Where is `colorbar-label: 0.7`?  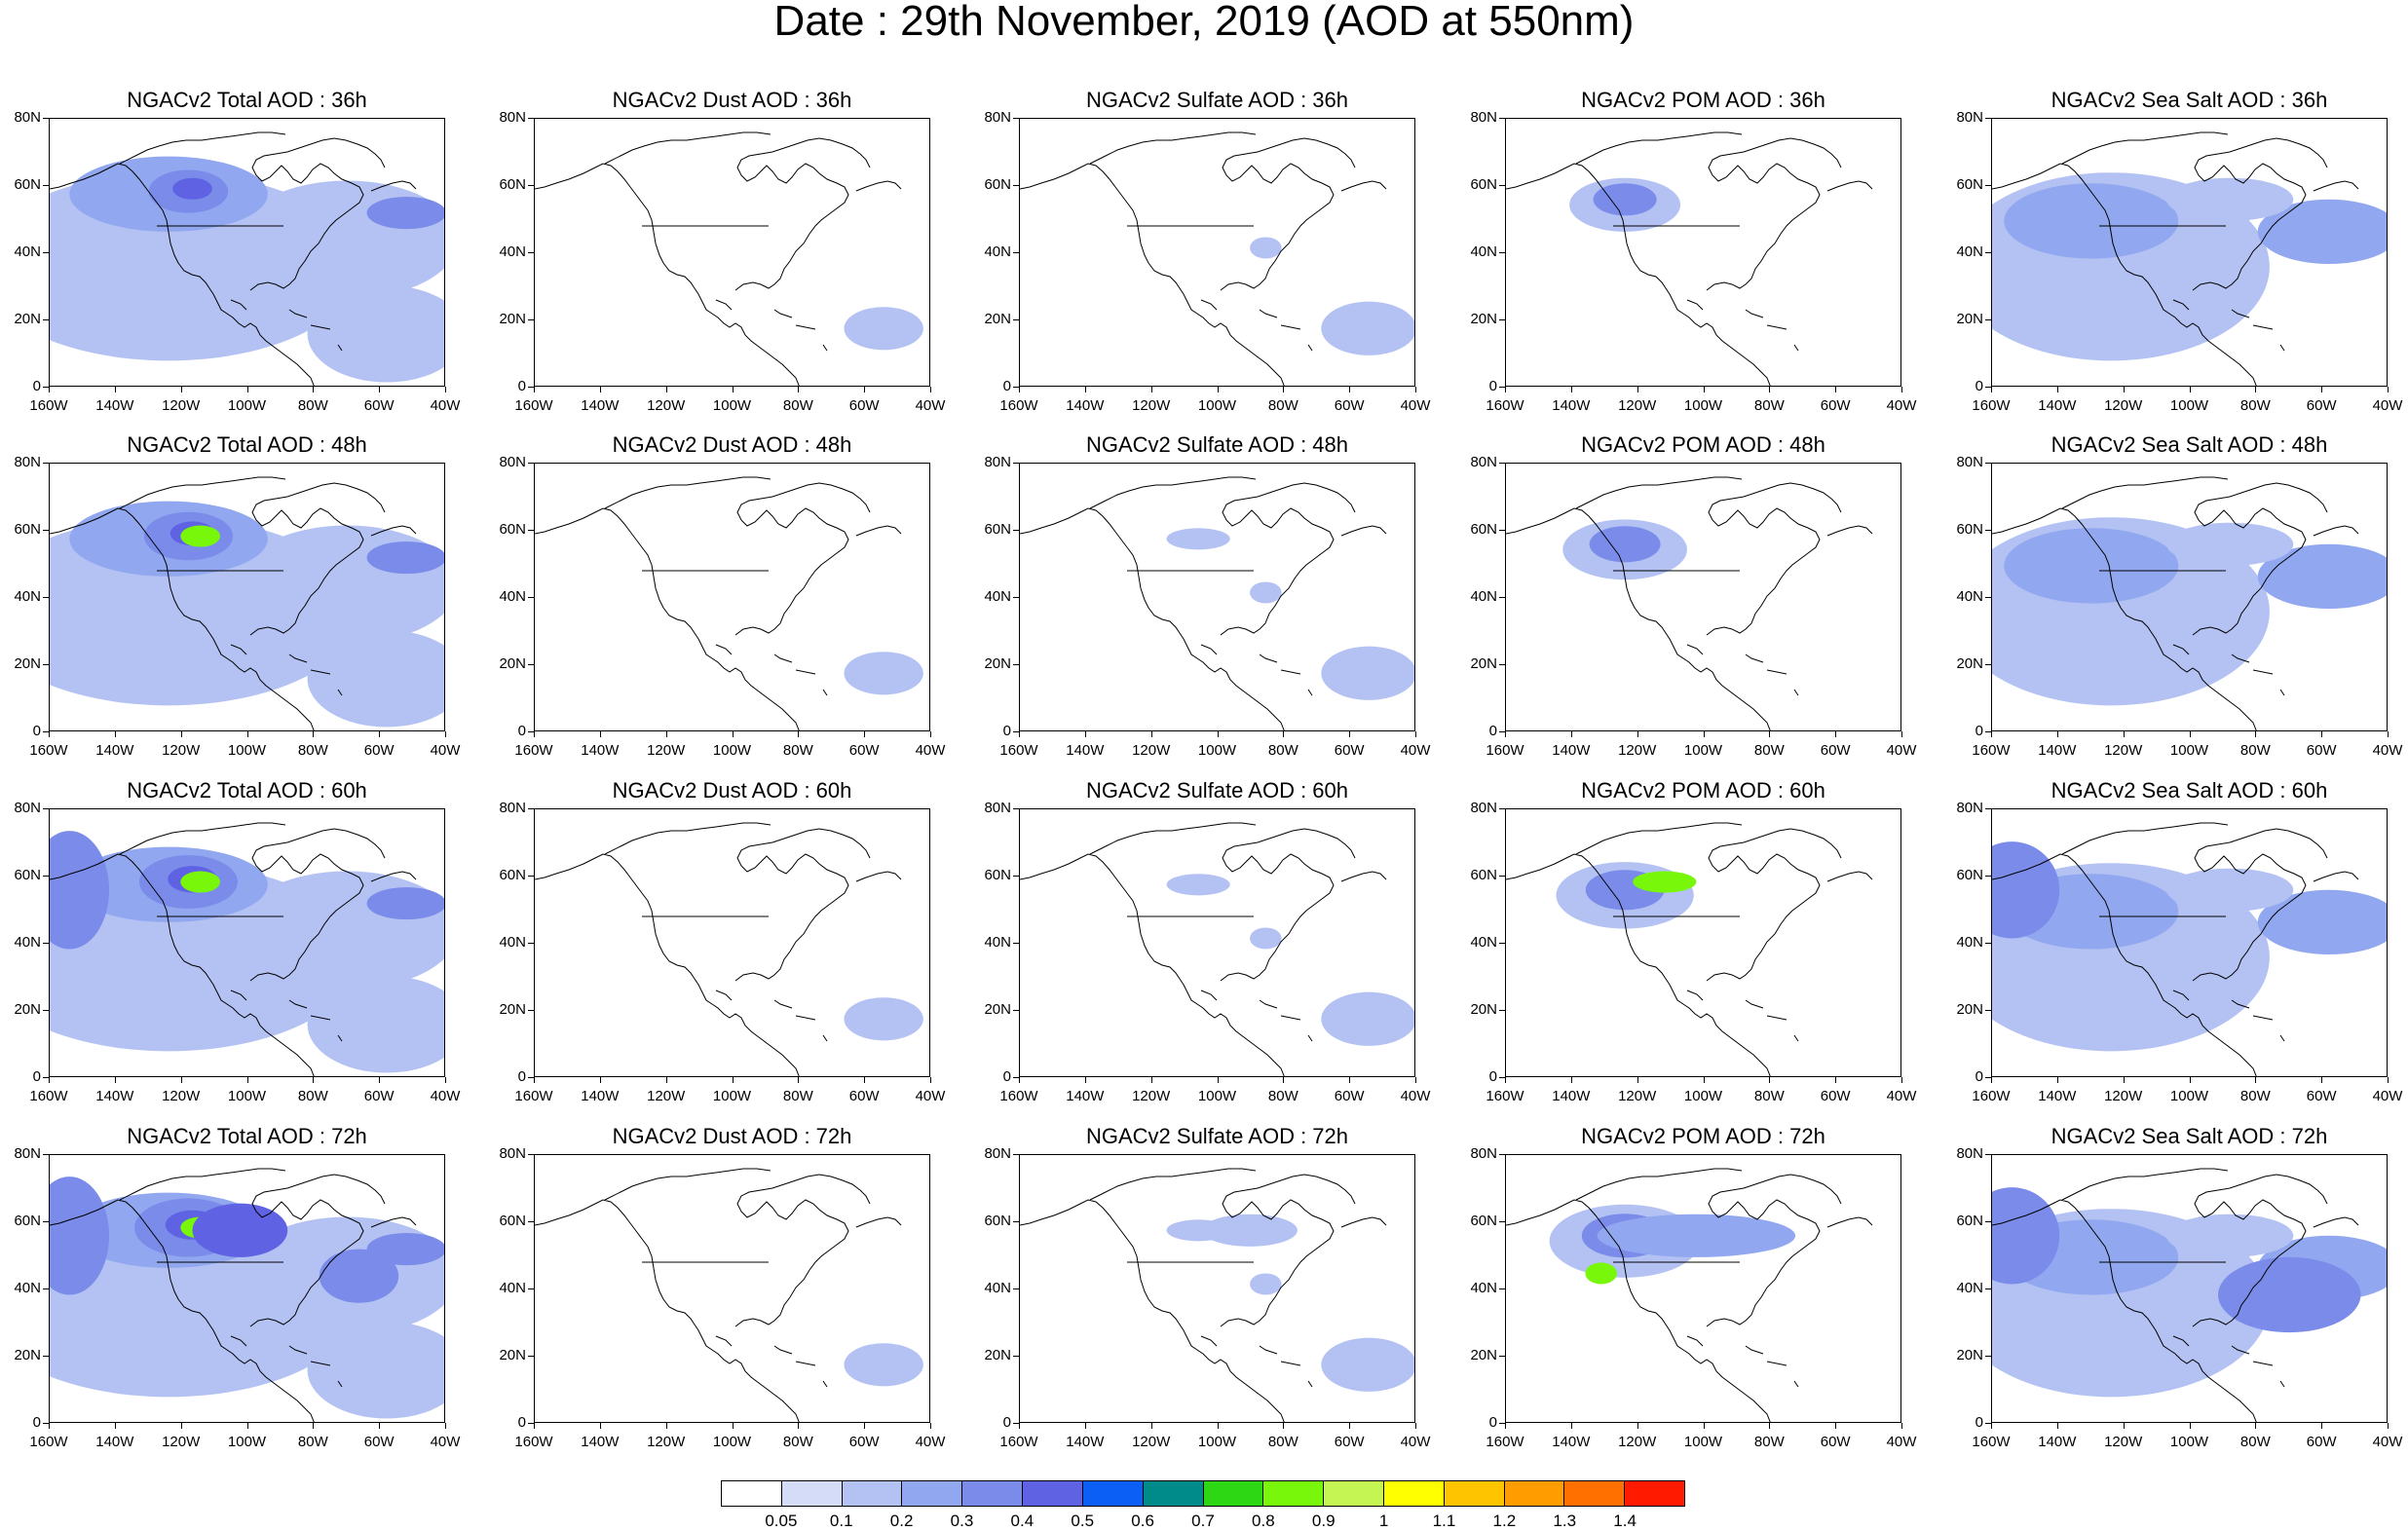 colorbar-label: 0.7 is located at coordinates (1203, 1521).